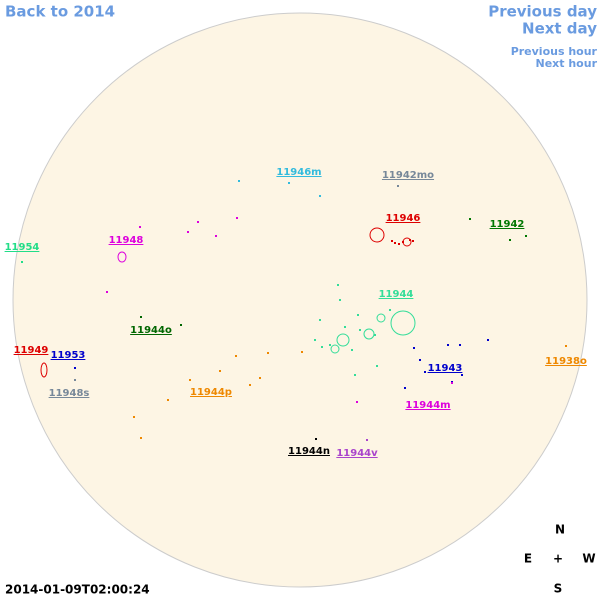 The image size is (600, 600). I want to click on region-label: 11946m, so click(298, 172).